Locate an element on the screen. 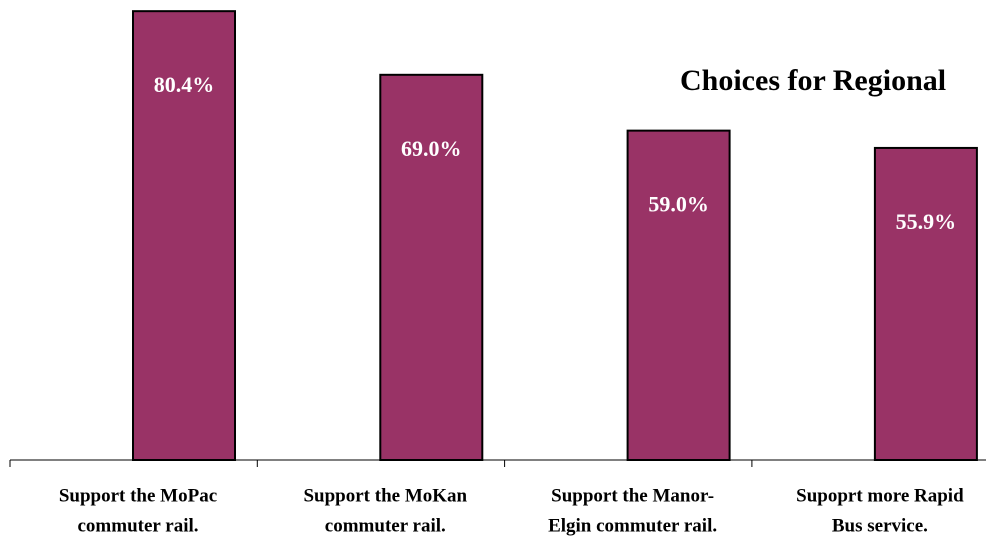 This screenshot has height=541, width=986. x-tick-label: Support the Manor- is located at coordinates (632, 495).